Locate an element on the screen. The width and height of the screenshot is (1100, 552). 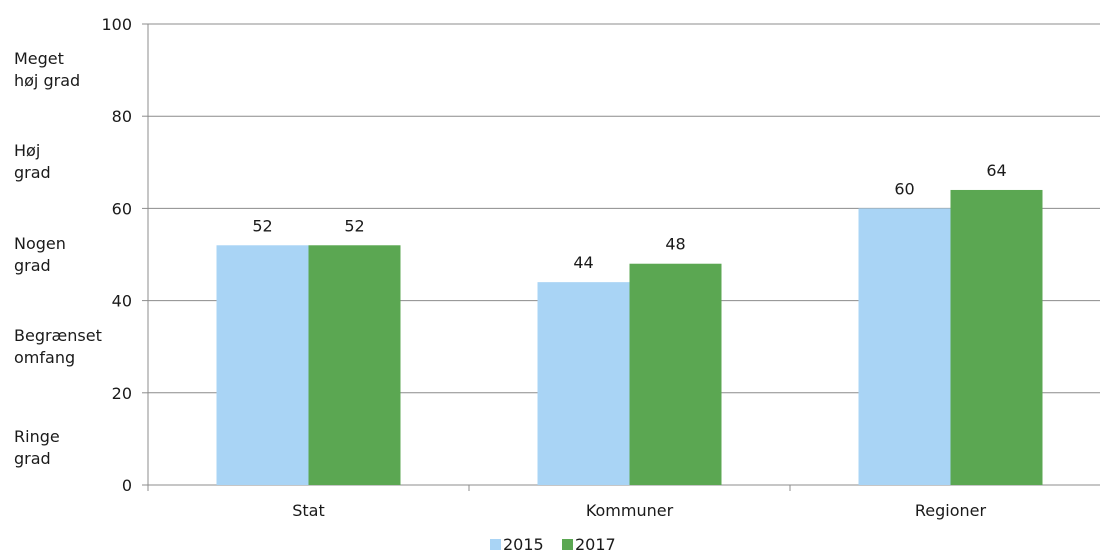
x-tick-label: Stat is located at coordinates (308, 510).